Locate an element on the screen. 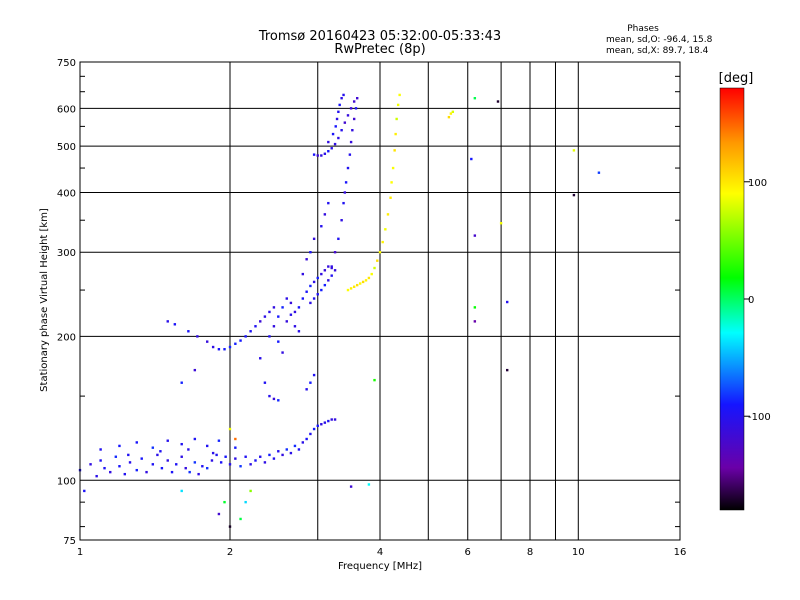  colorbar-label: [deg] is located at coordinates (736, 78).